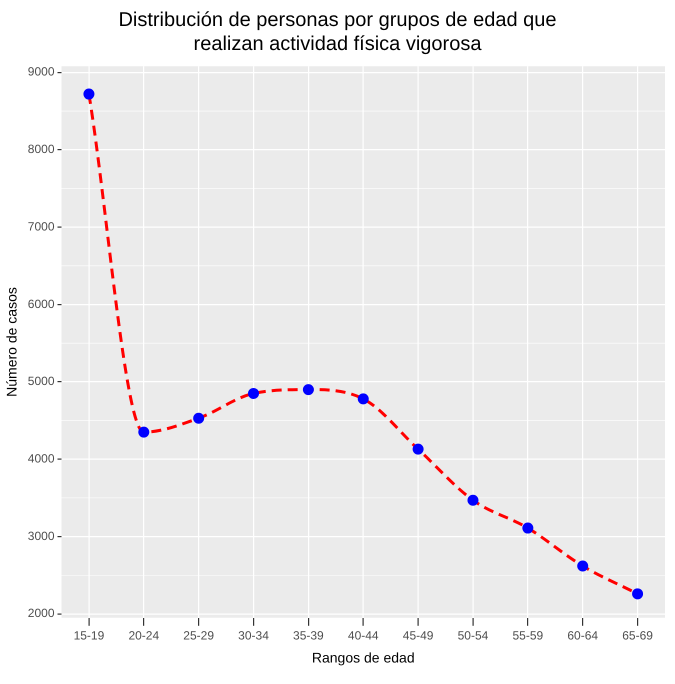 This screenshot has width=675, height=684. Describe the element at coordinates (638, 635) in the screenshot. I see `x-tick-label: 65-69` at that location.